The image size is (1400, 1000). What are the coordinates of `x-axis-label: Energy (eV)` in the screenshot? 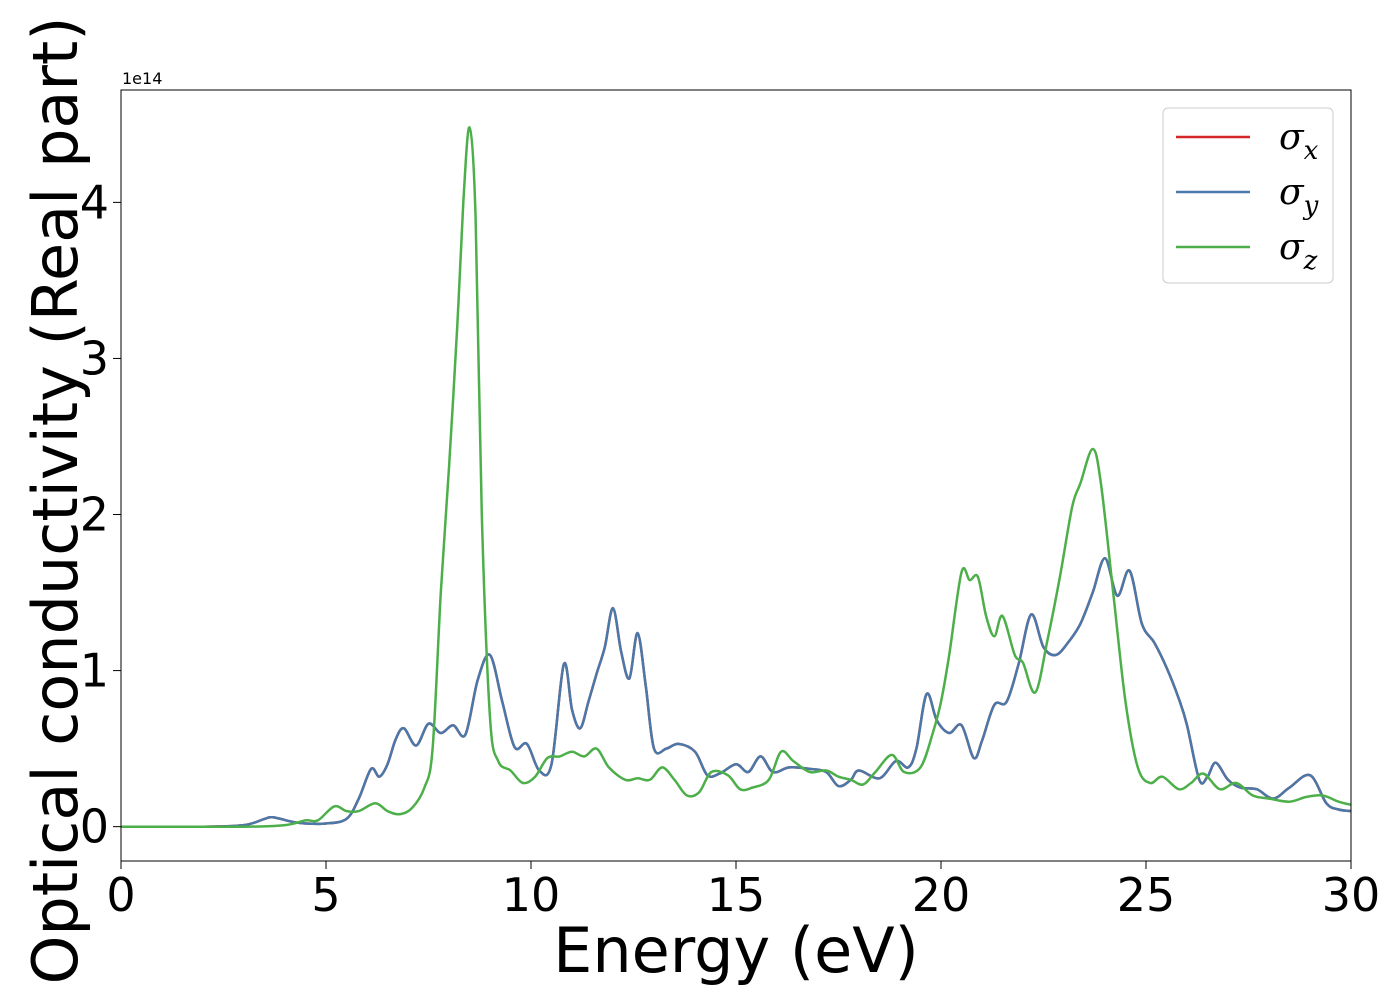 It's located at (736, 950).